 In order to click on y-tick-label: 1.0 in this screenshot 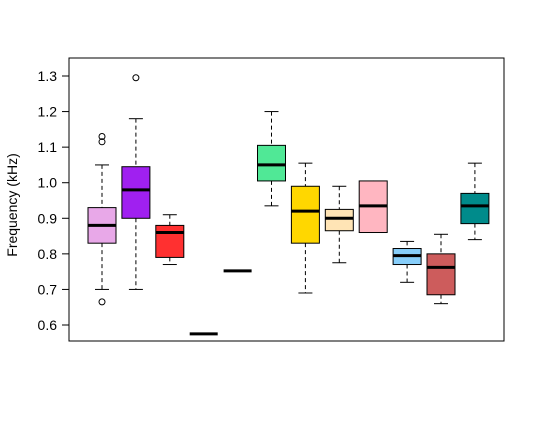, I will do `click(48, 183)`.